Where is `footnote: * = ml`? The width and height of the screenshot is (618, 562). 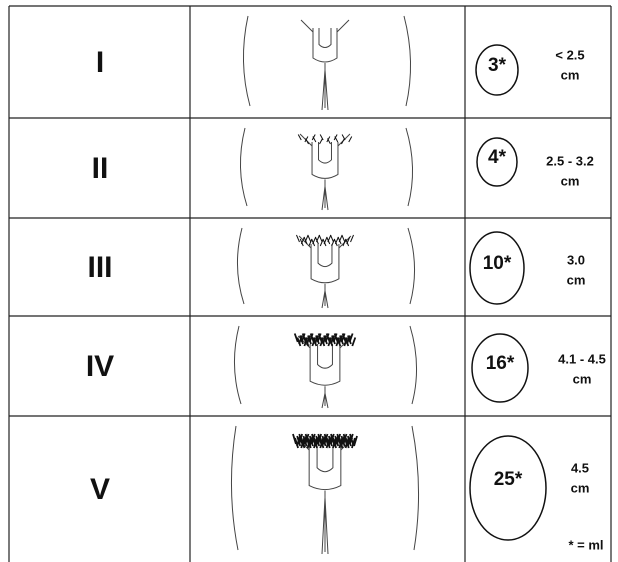 footnote: * = ml is located at coordinates (585, 544).